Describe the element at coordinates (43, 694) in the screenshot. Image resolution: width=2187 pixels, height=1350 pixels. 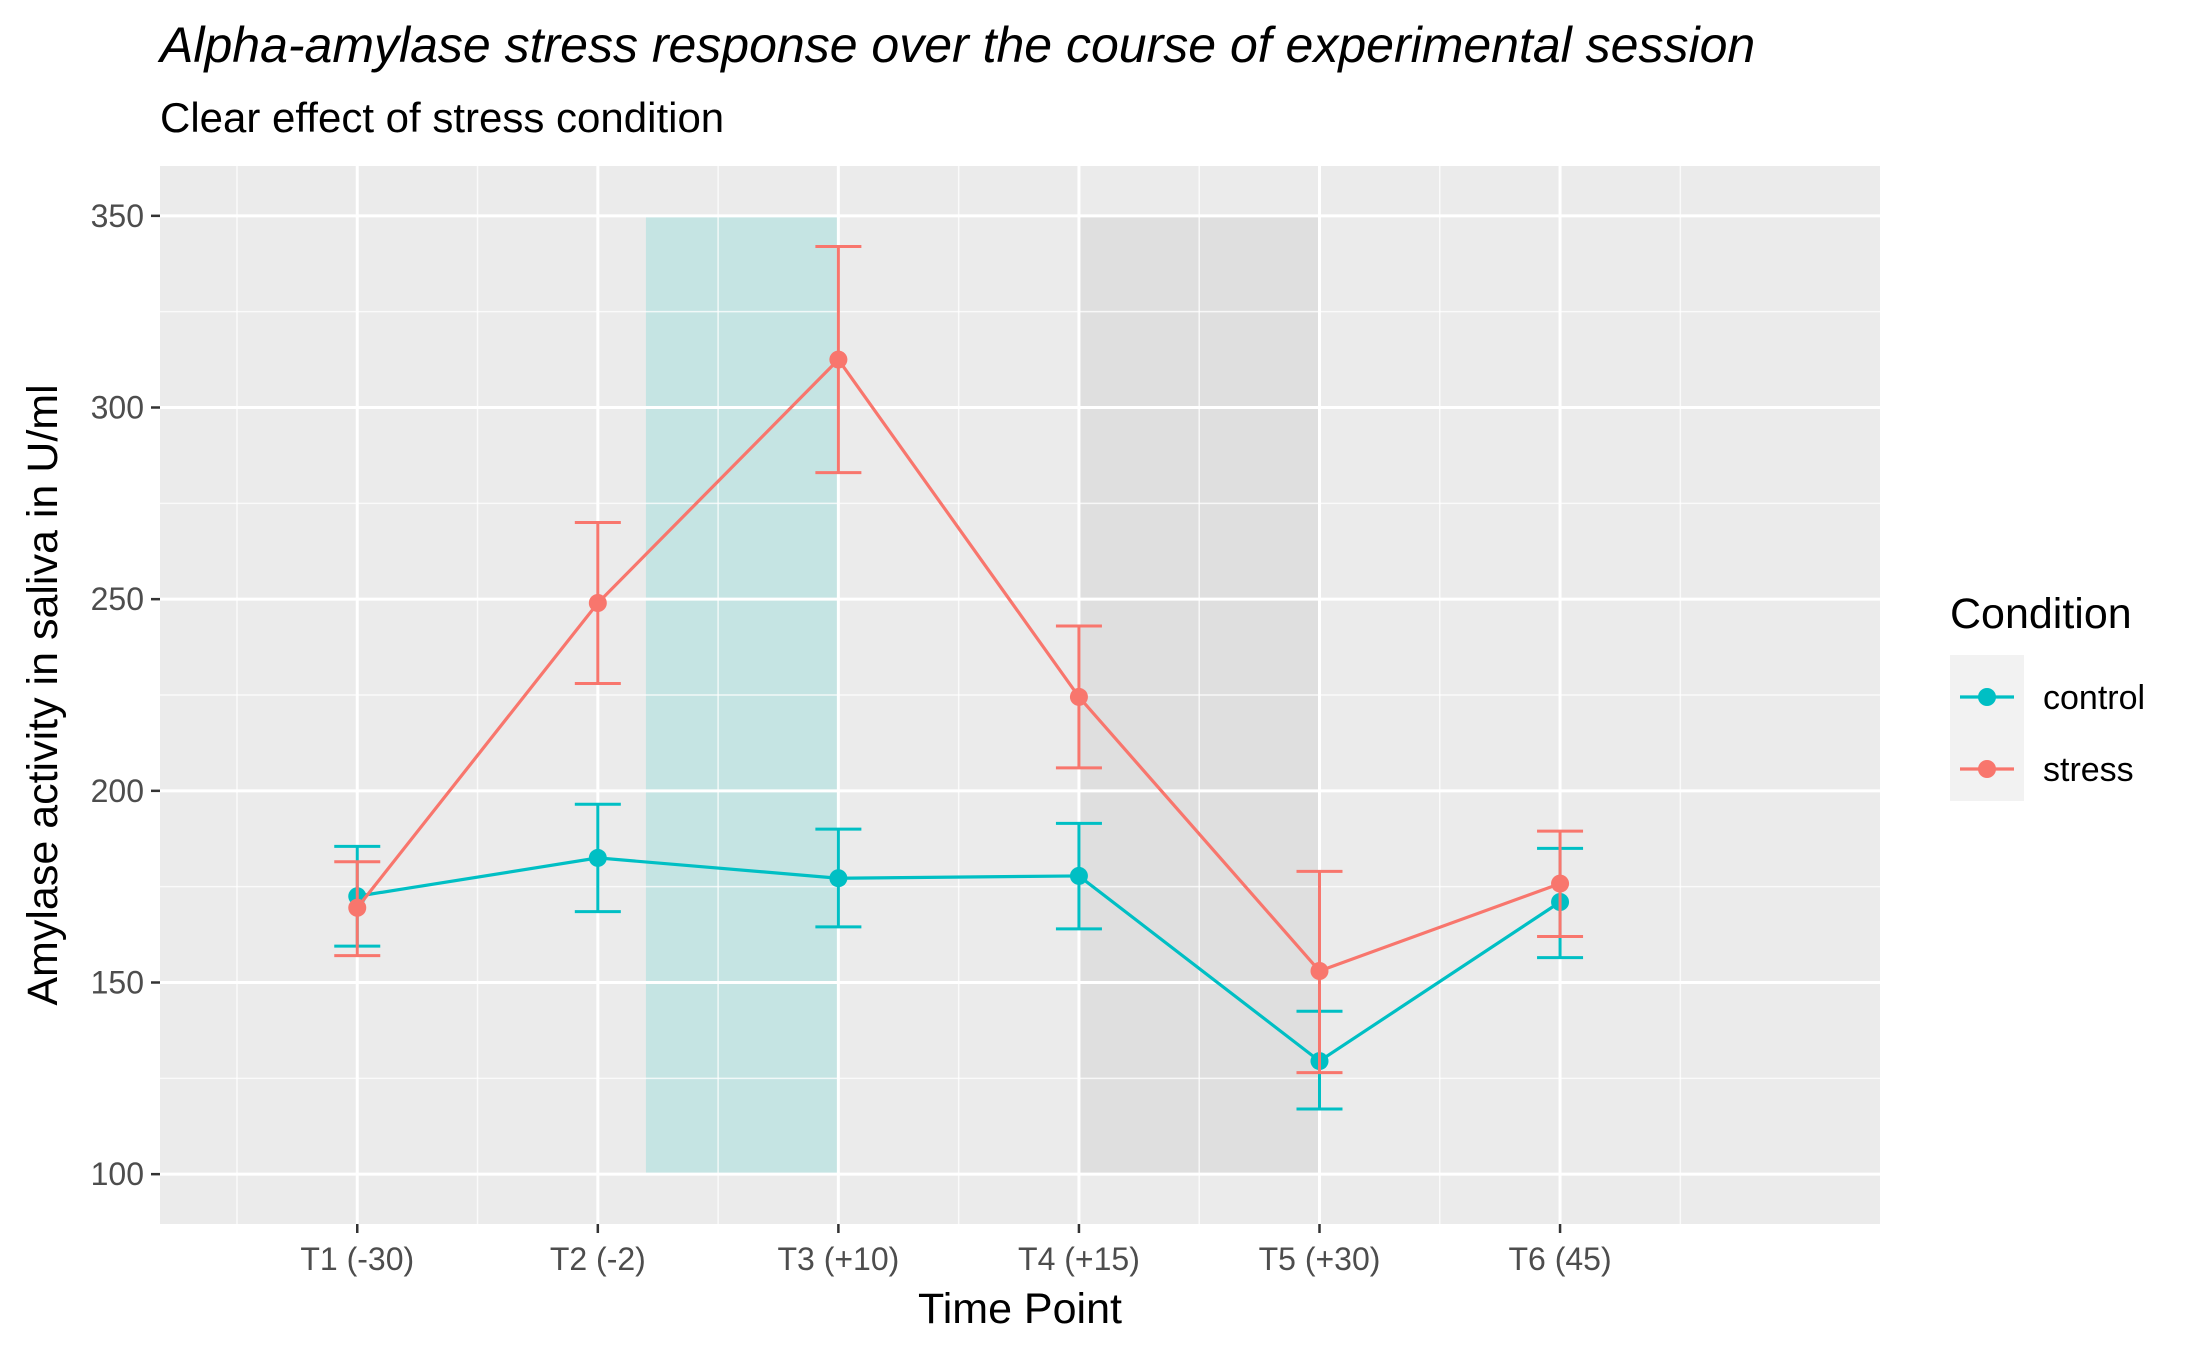
I see `y-axis-title: Amylase activity in saliva in U/ml` at that location.